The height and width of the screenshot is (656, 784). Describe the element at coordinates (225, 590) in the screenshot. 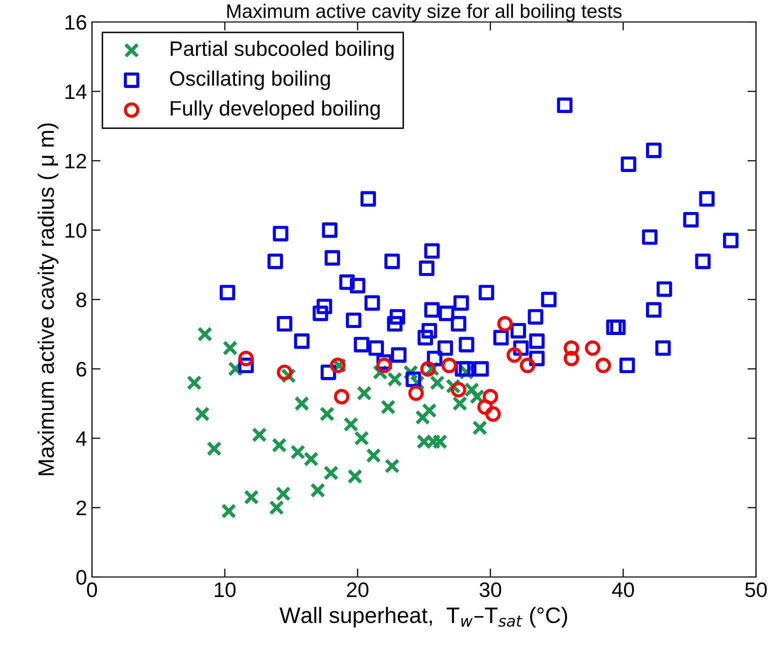

I see `x-tick-label: 10` at that location.